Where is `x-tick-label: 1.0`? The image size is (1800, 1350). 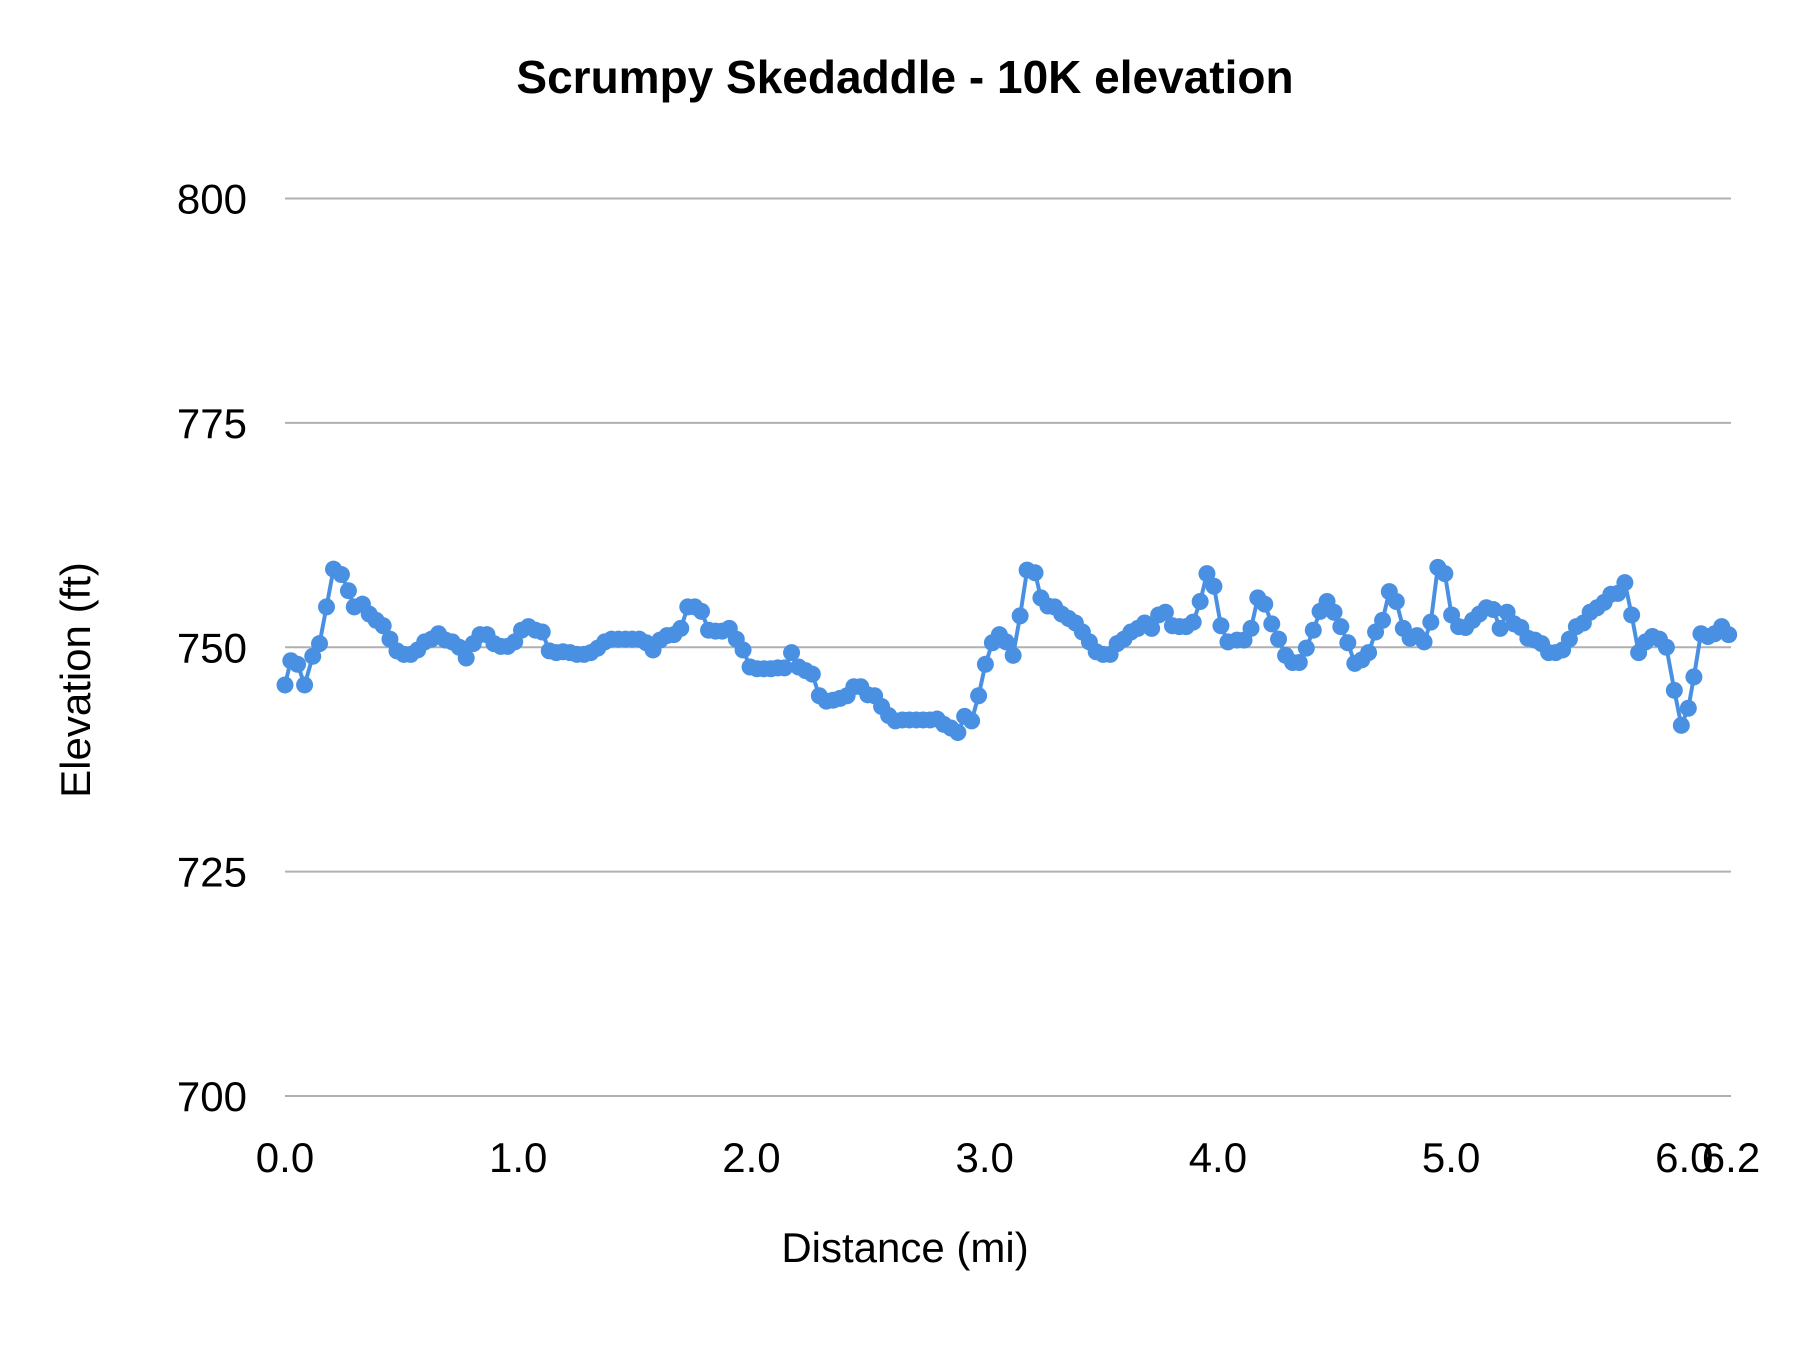
x-tick-label: 1.0 is located at coordinates (518, 1157).